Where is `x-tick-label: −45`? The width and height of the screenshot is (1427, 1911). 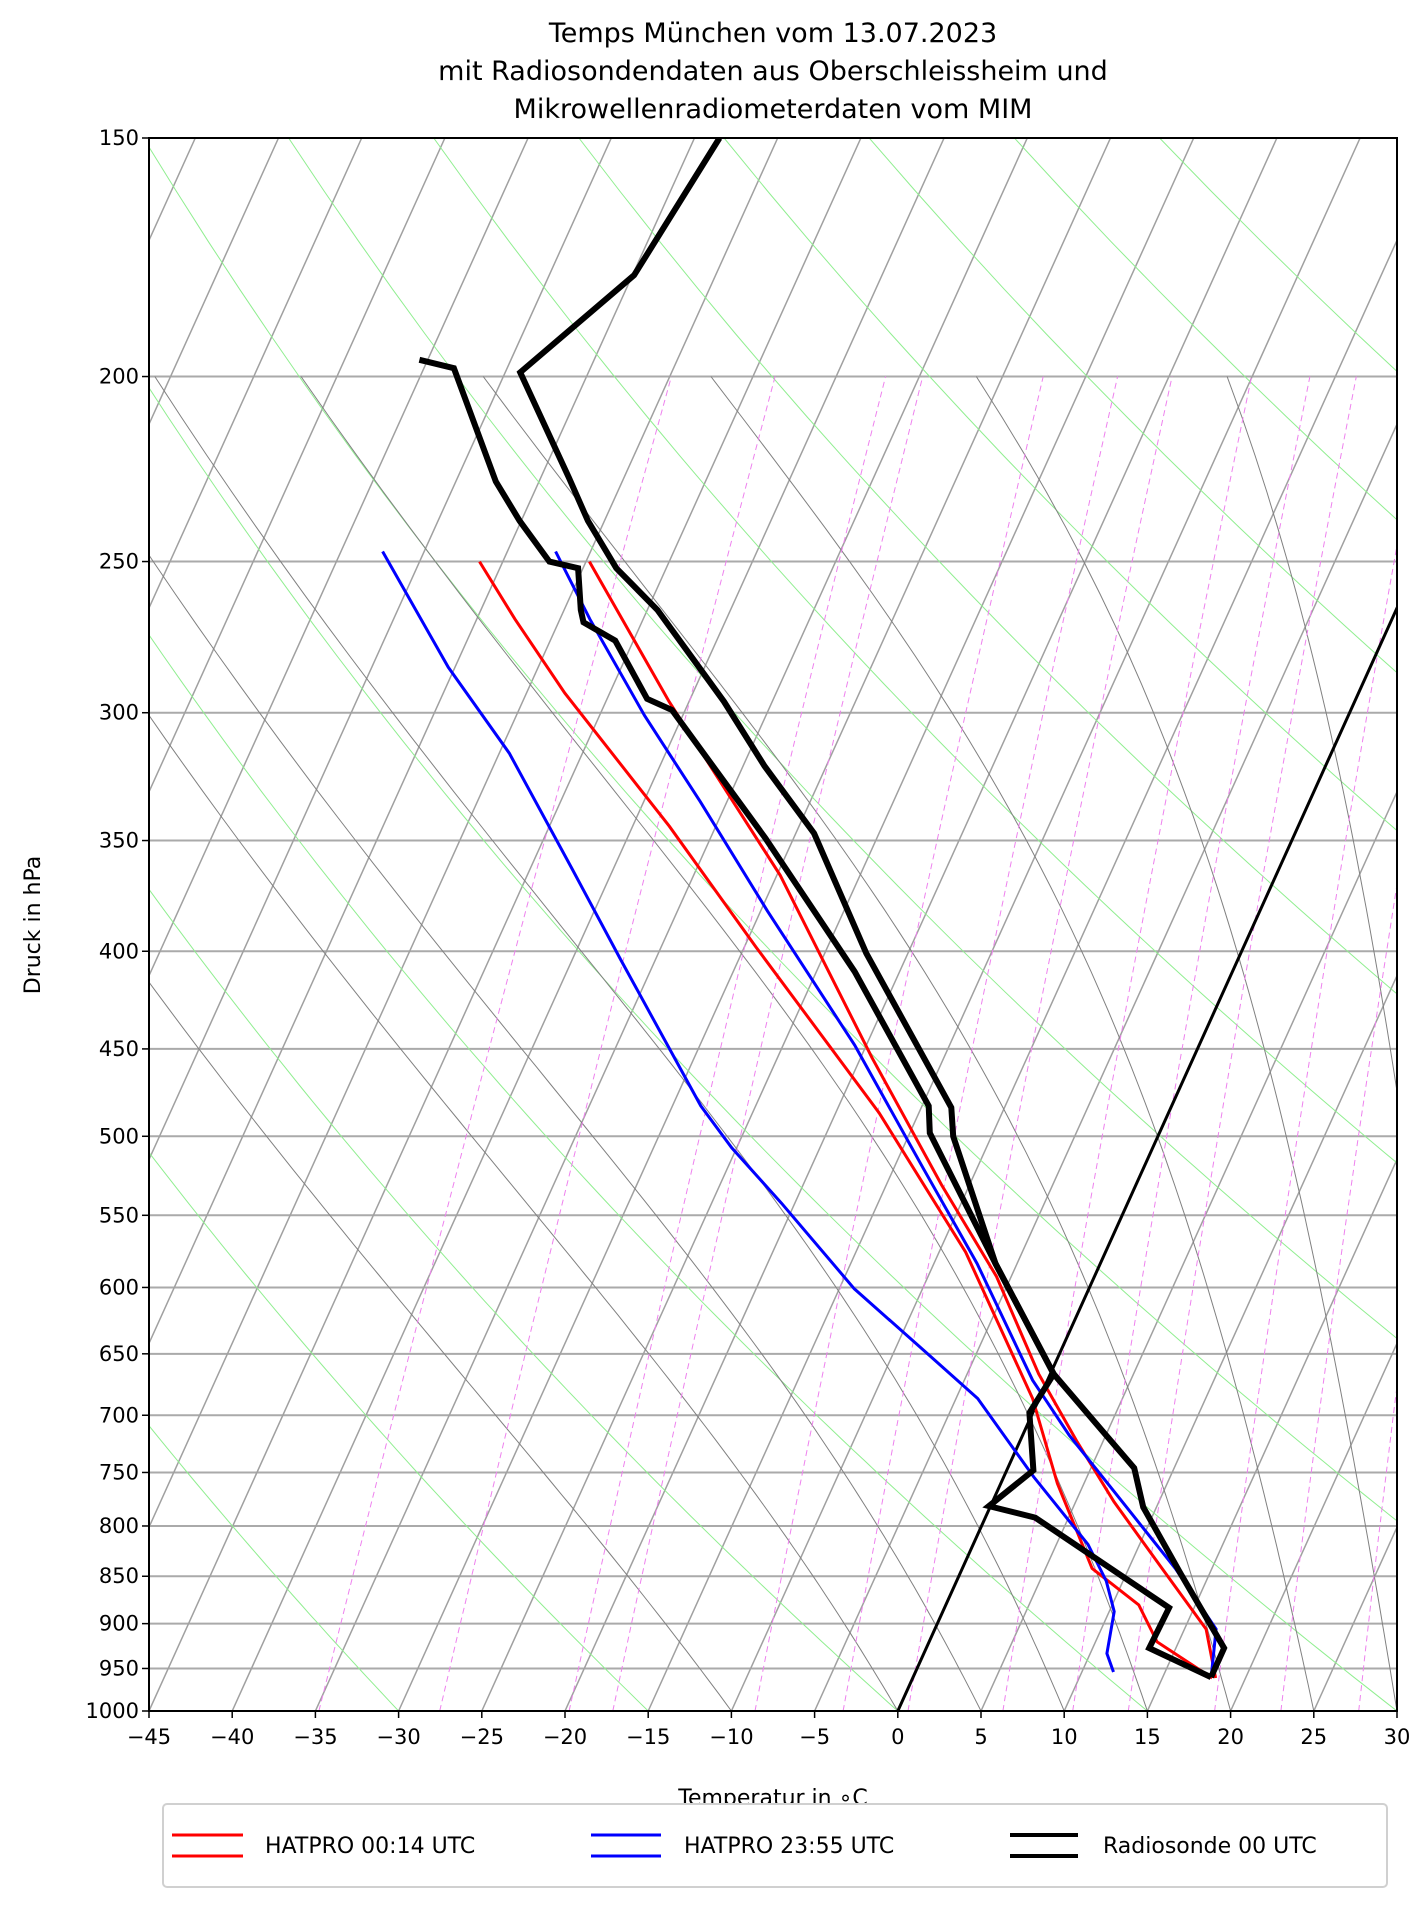 x-tick-label: −45 is located at coordinates (149, 1737).